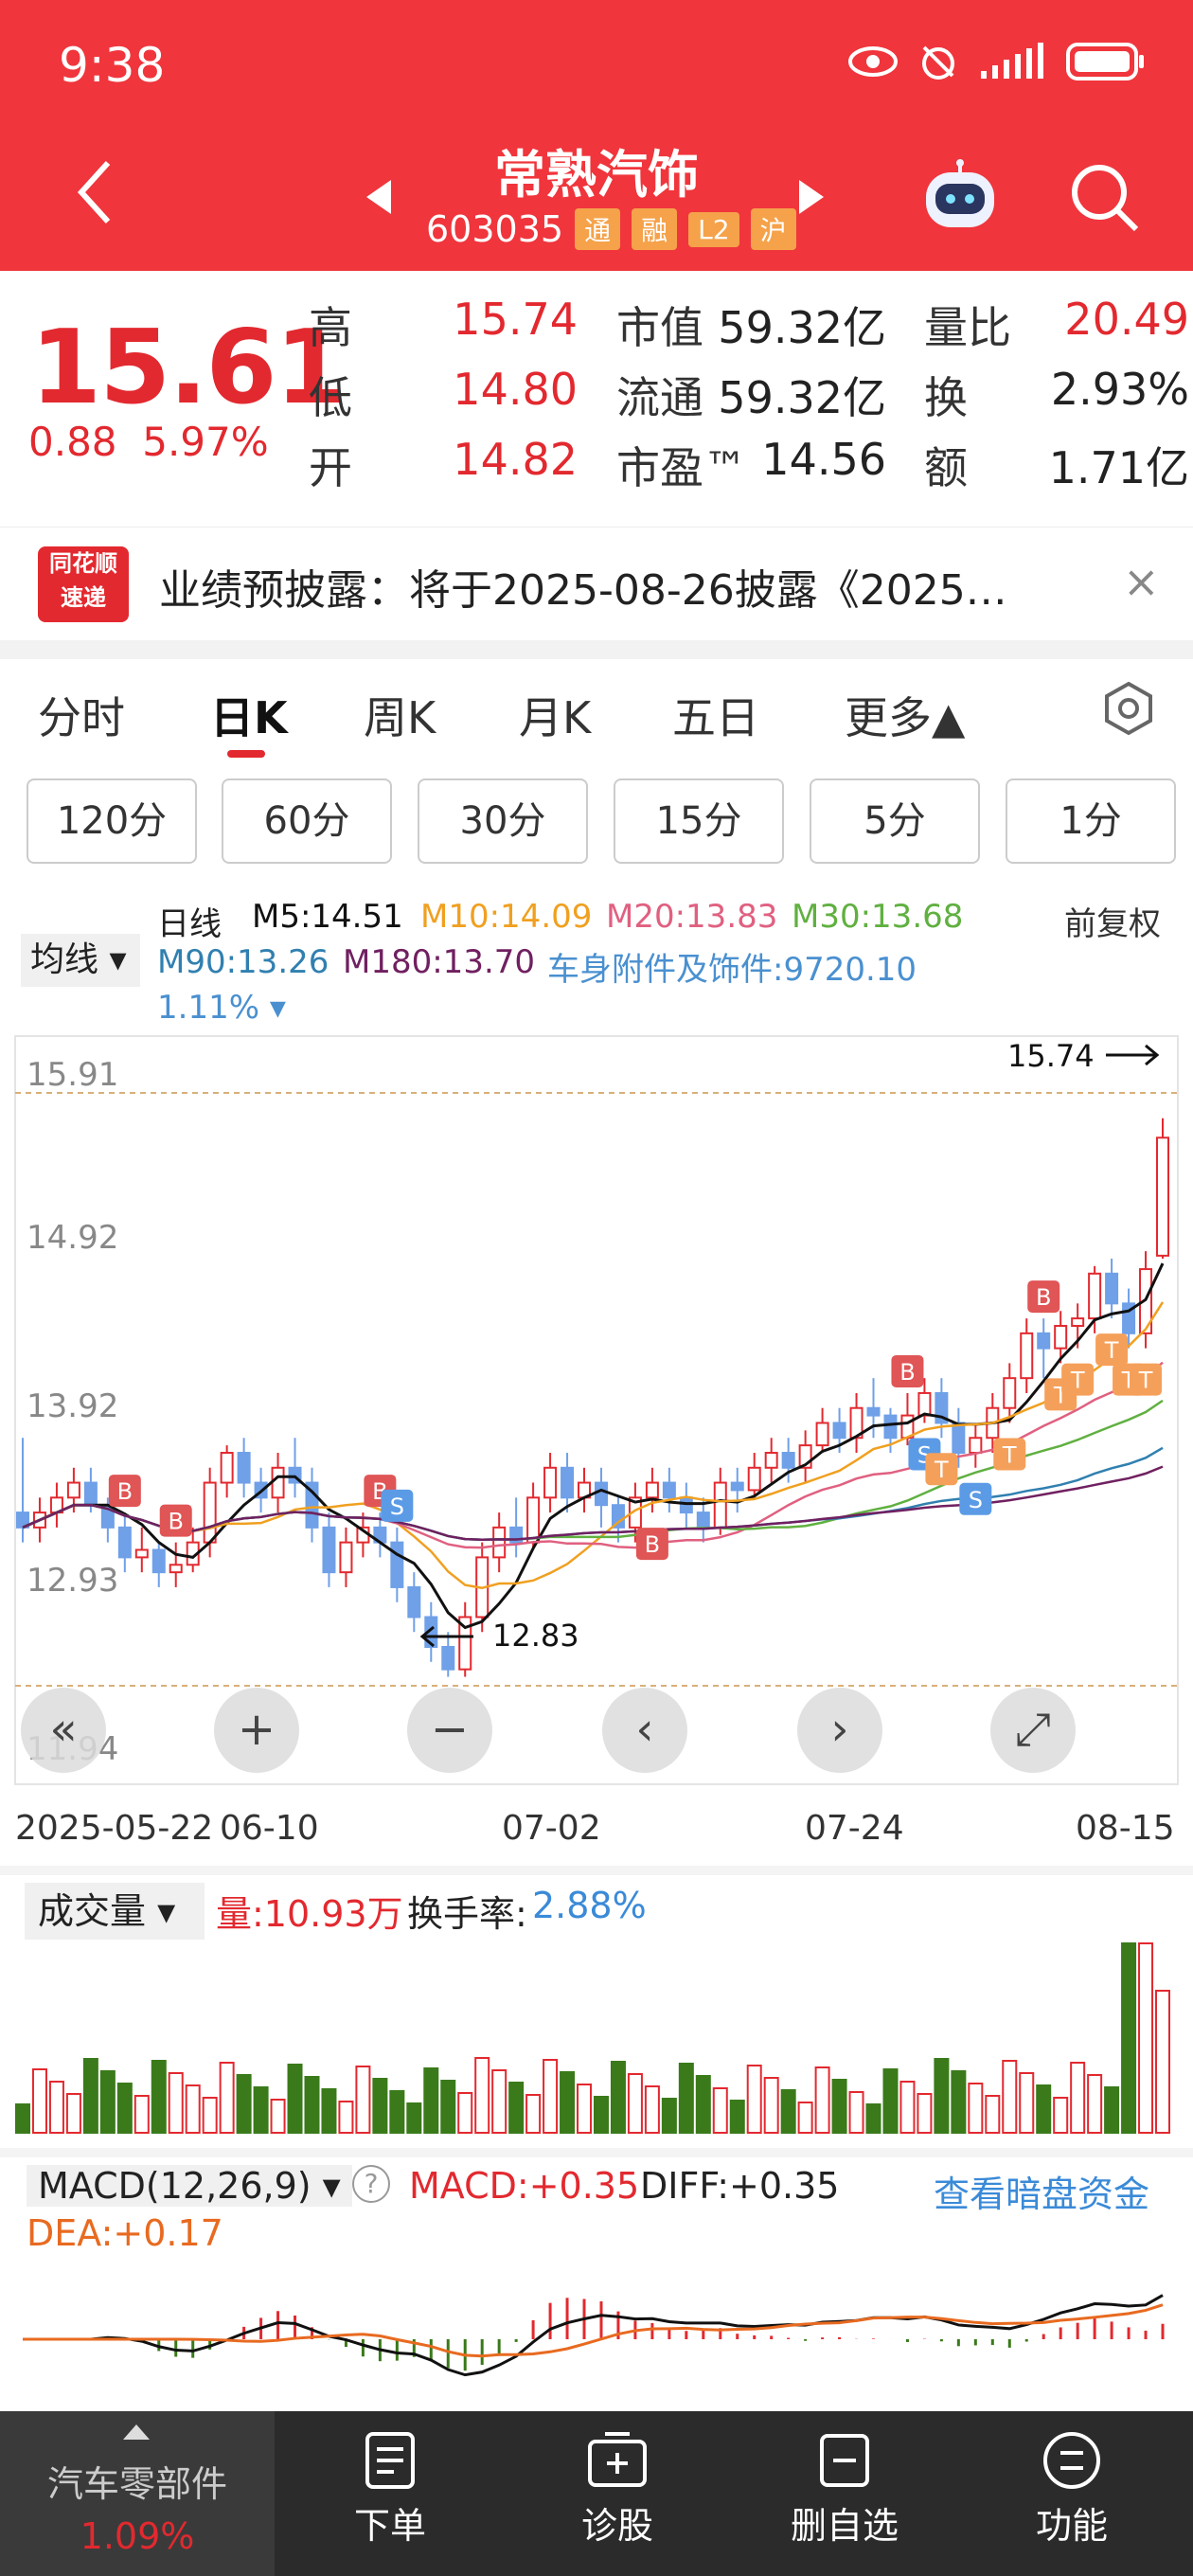  I want to click on stock-title-block: 常熟汽饰, so click(596, 170).